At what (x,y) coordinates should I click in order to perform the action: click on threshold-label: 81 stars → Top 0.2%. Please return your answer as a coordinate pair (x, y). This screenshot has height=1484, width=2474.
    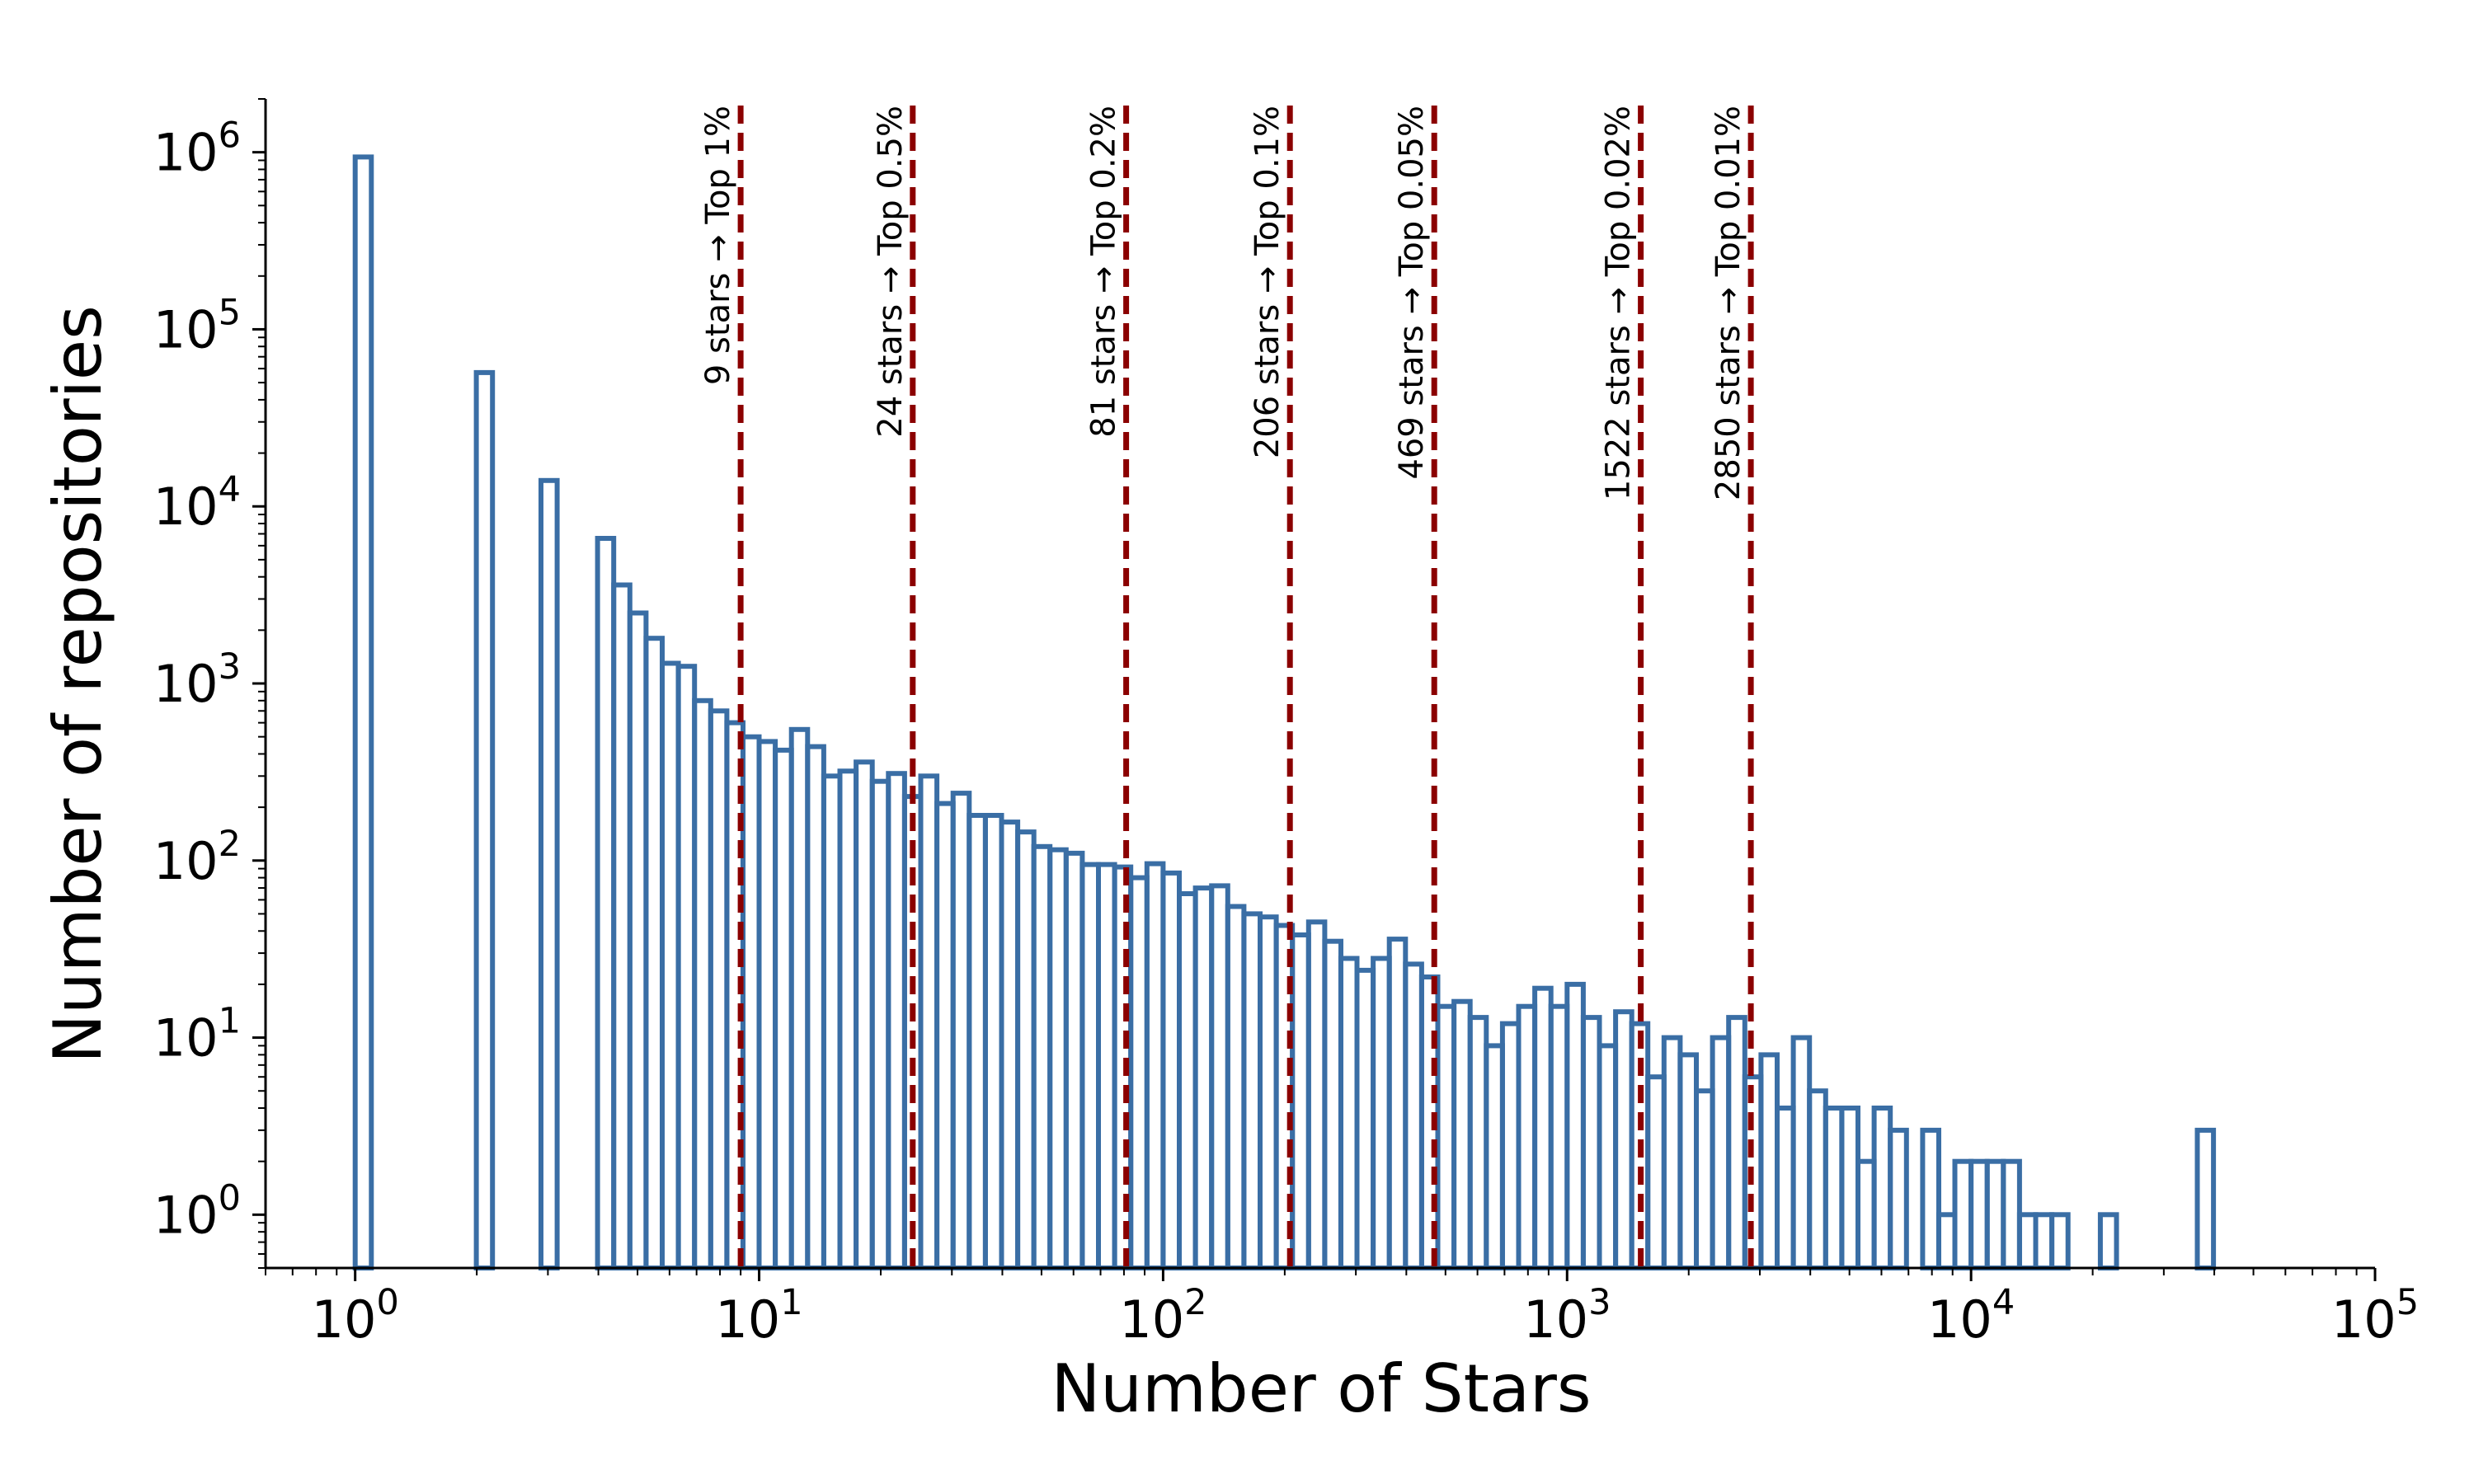
    Looking at the image, I should click on (1104, 272).